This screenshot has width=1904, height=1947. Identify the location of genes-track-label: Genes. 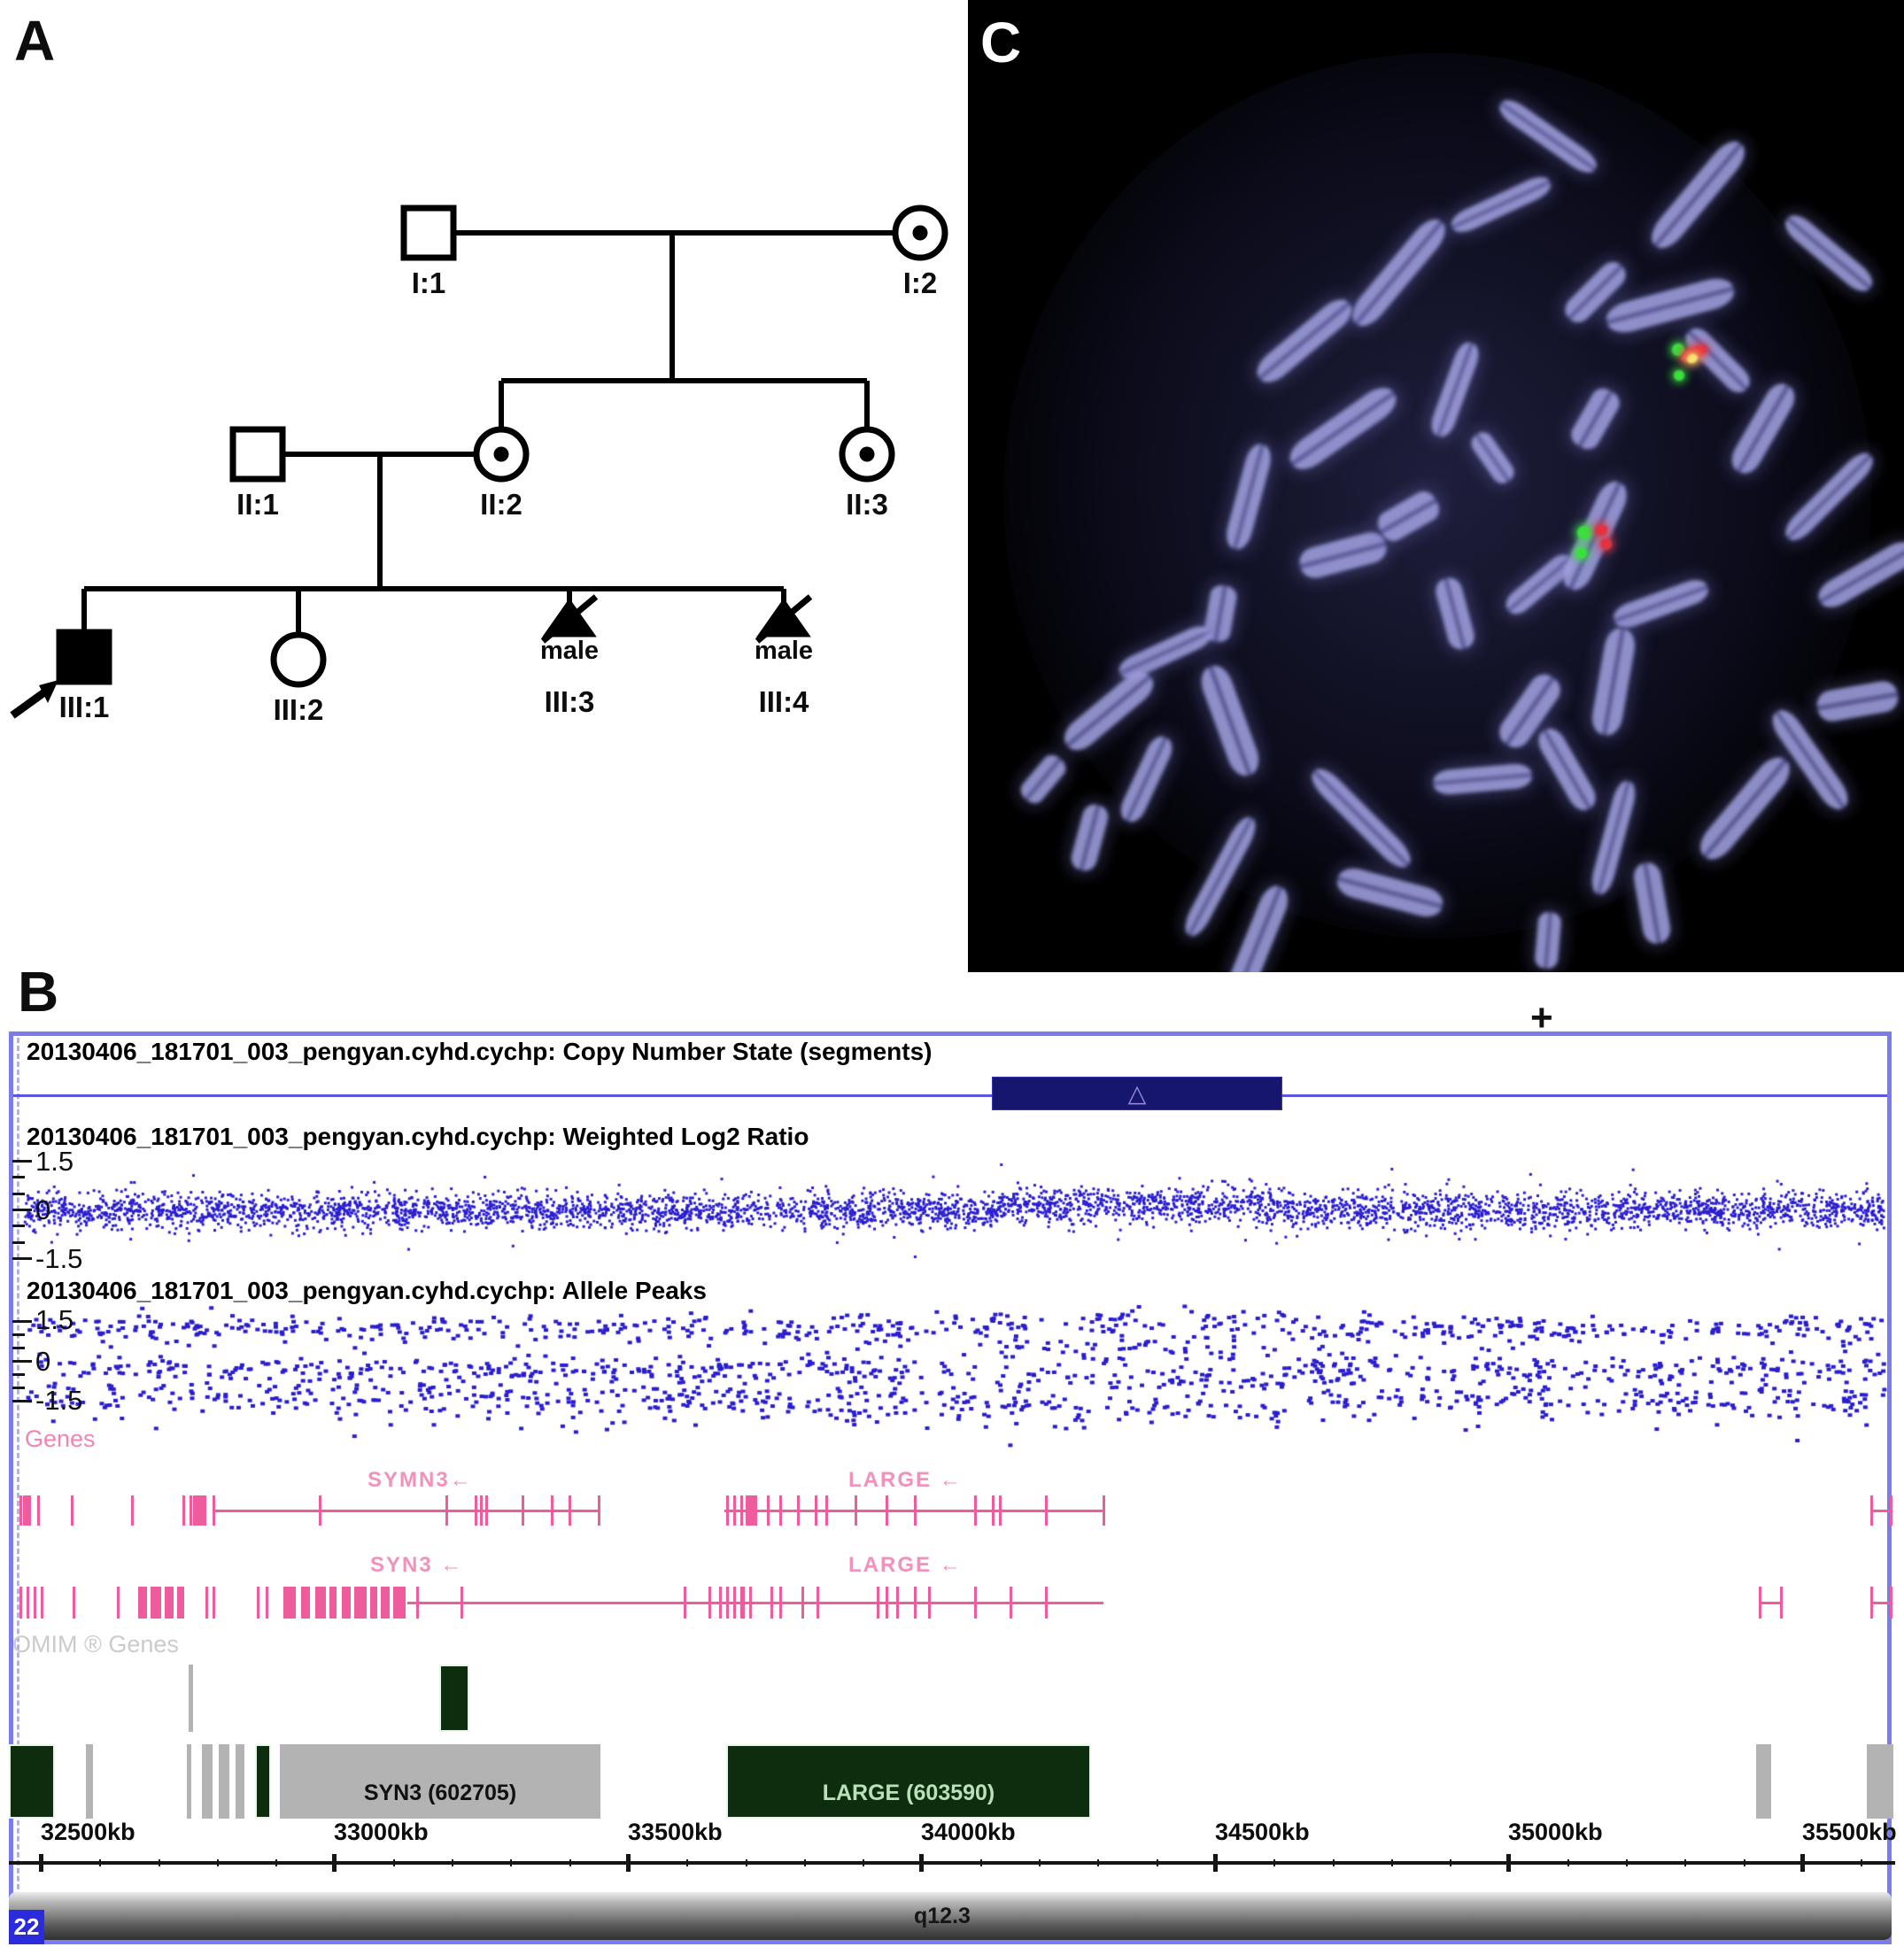
(60, 1438).